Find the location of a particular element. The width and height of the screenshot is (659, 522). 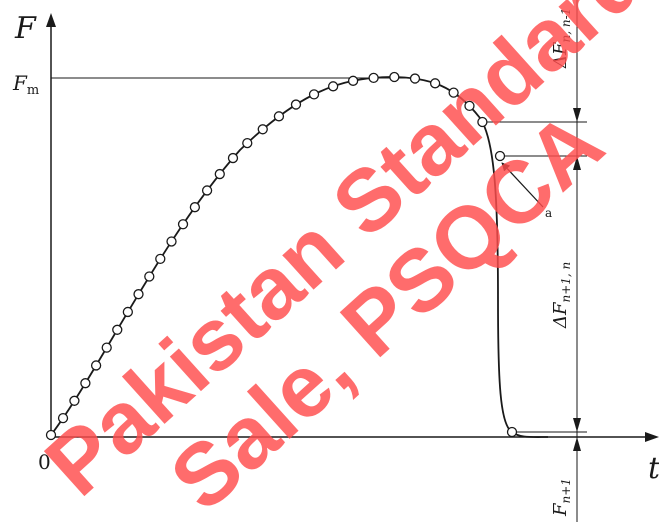

fmax-label: Fm is located at coordinates (25, 84).